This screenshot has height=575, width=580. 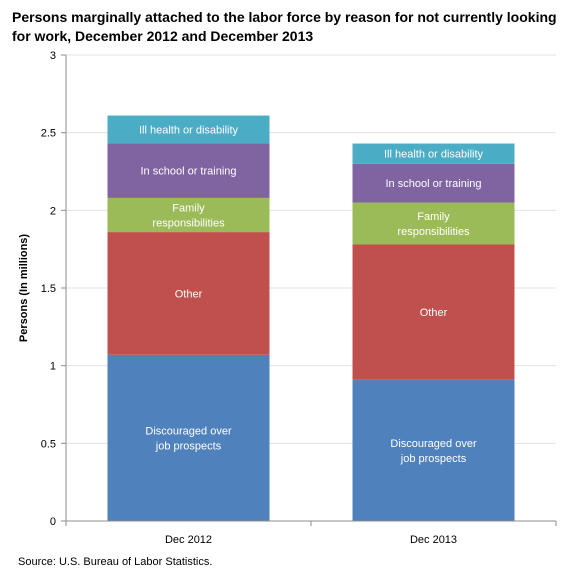 What do you see at coordinates (53, 367) in the screenshot?
I see `y-tick-label: 1` at bounding box center [53, 367].